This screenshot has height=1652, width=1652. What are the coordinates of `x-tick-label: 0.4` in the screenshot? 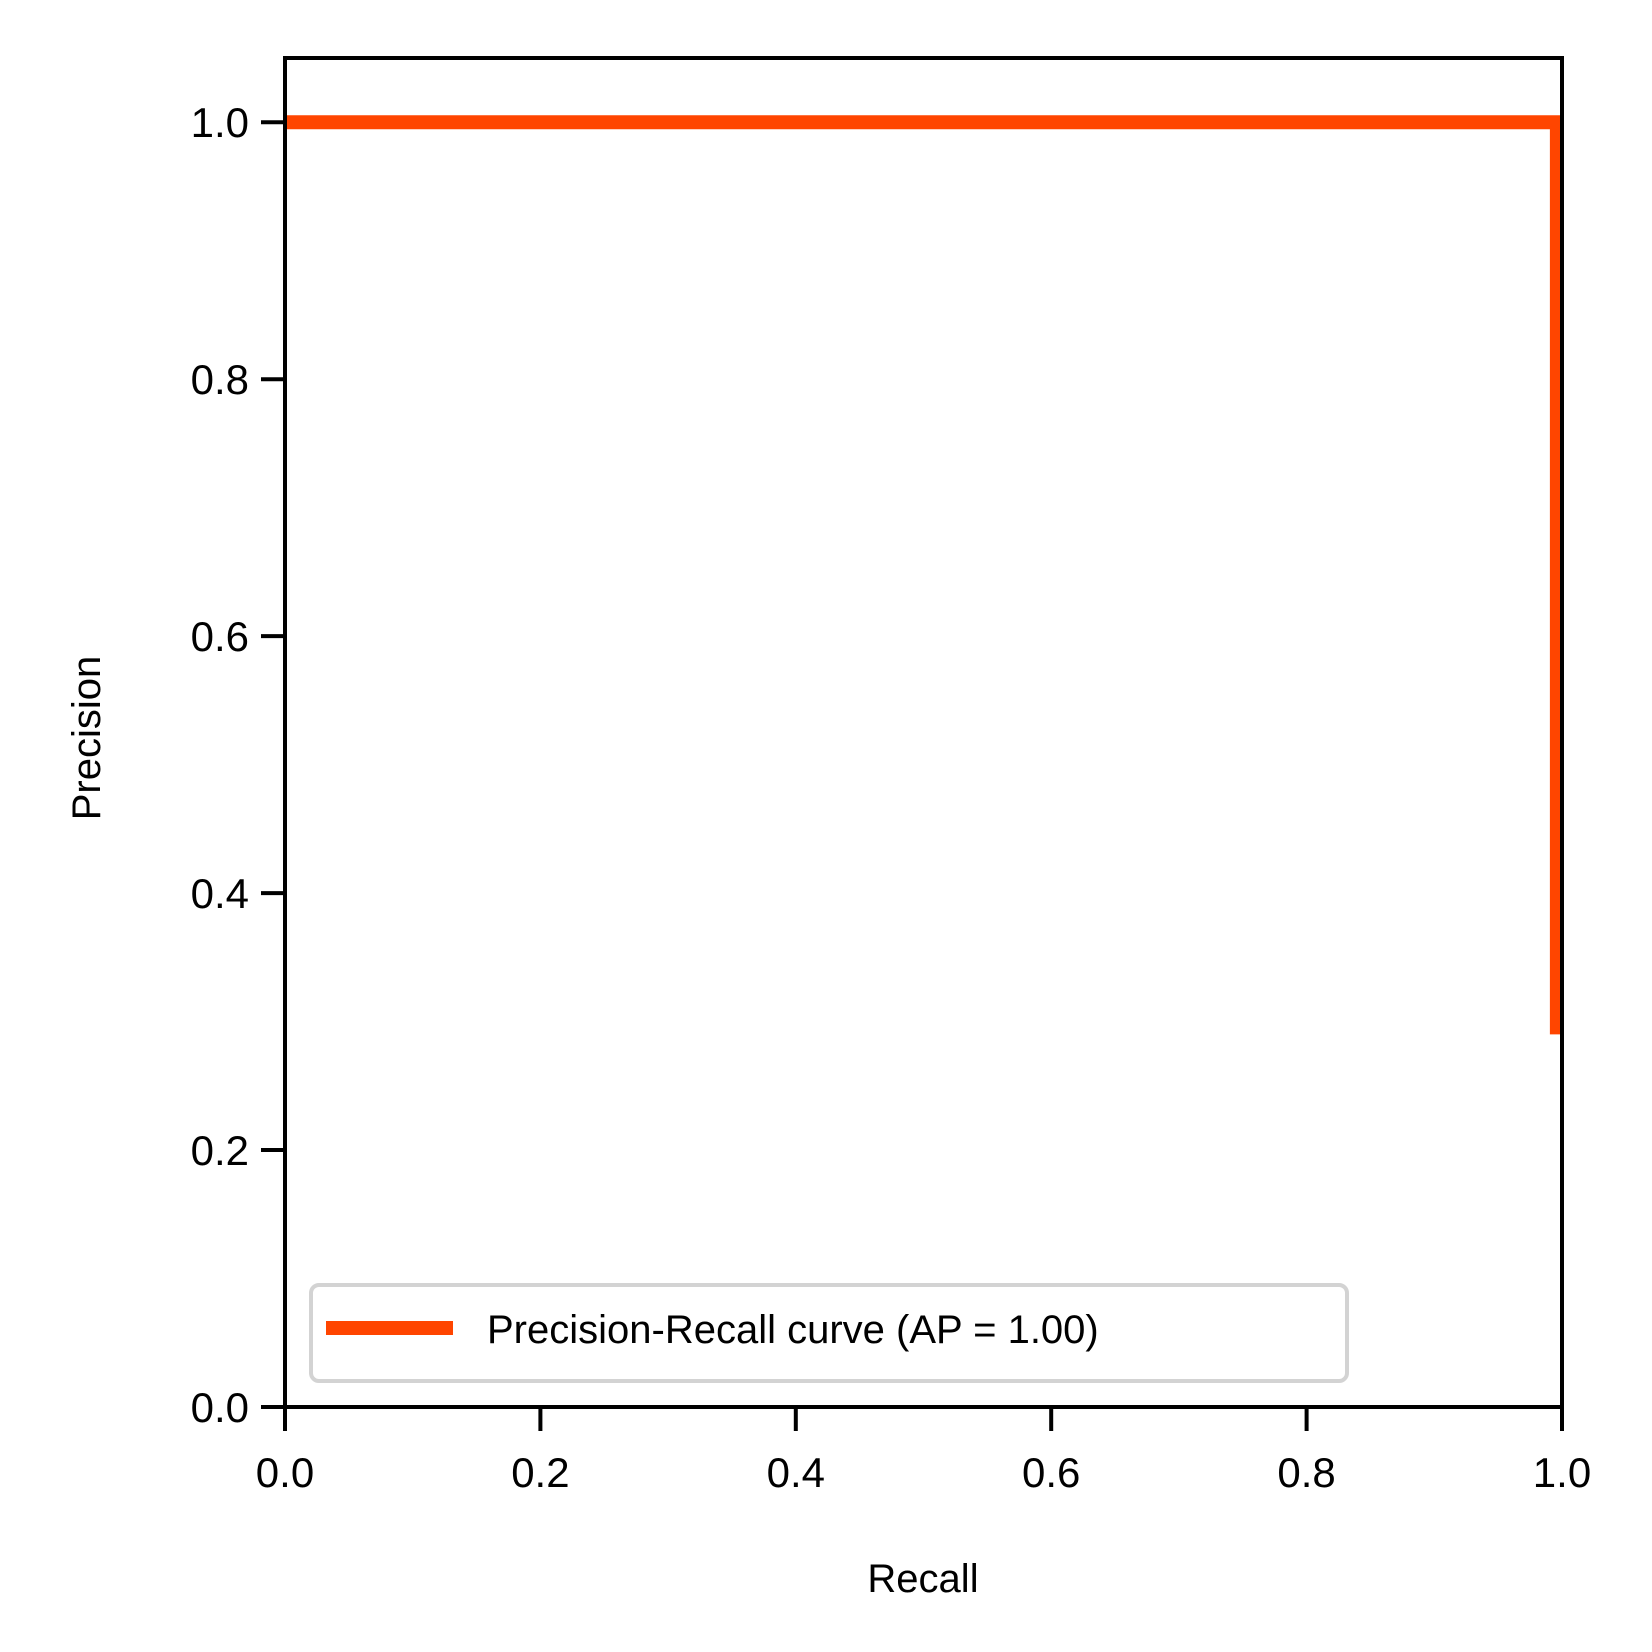 It's located at (796, 1472).